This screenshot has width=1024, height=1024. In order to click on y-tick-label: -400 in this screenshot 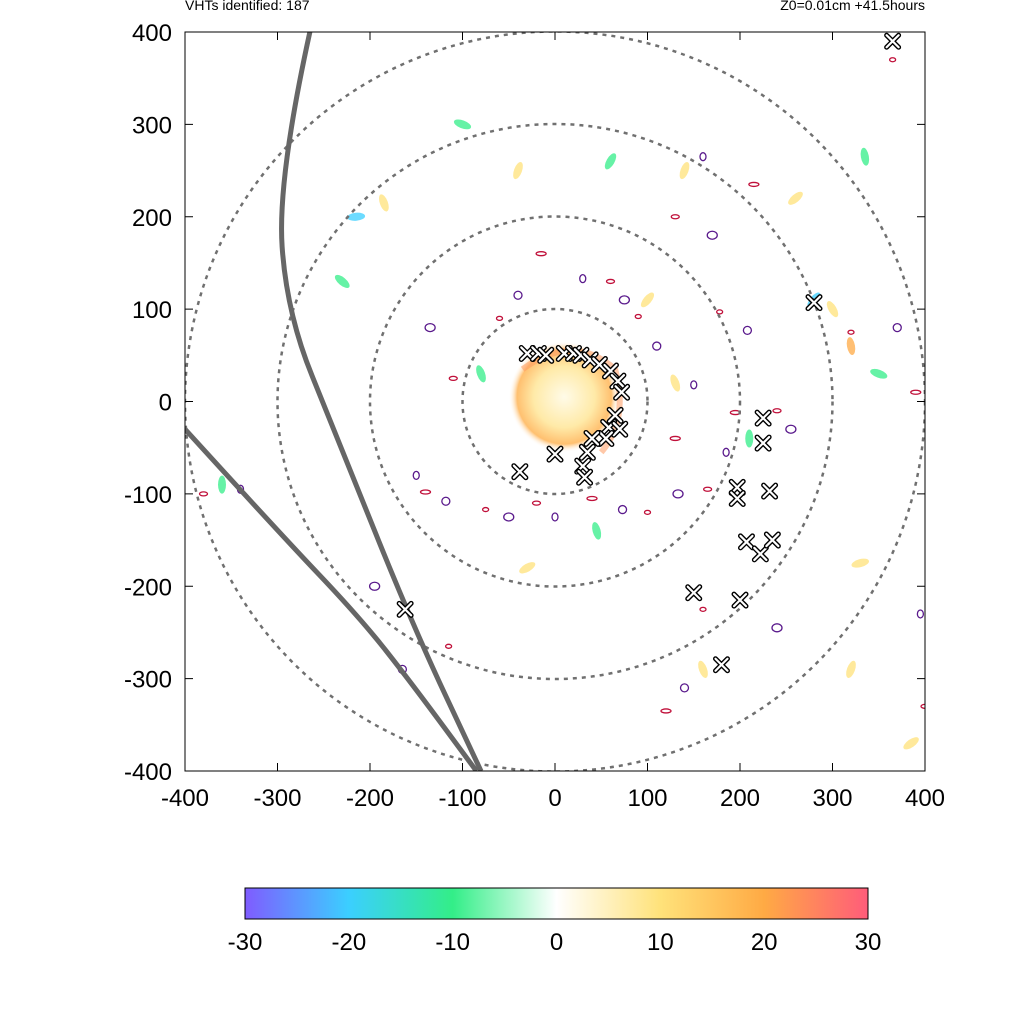, I will do `click(148, 772)`.